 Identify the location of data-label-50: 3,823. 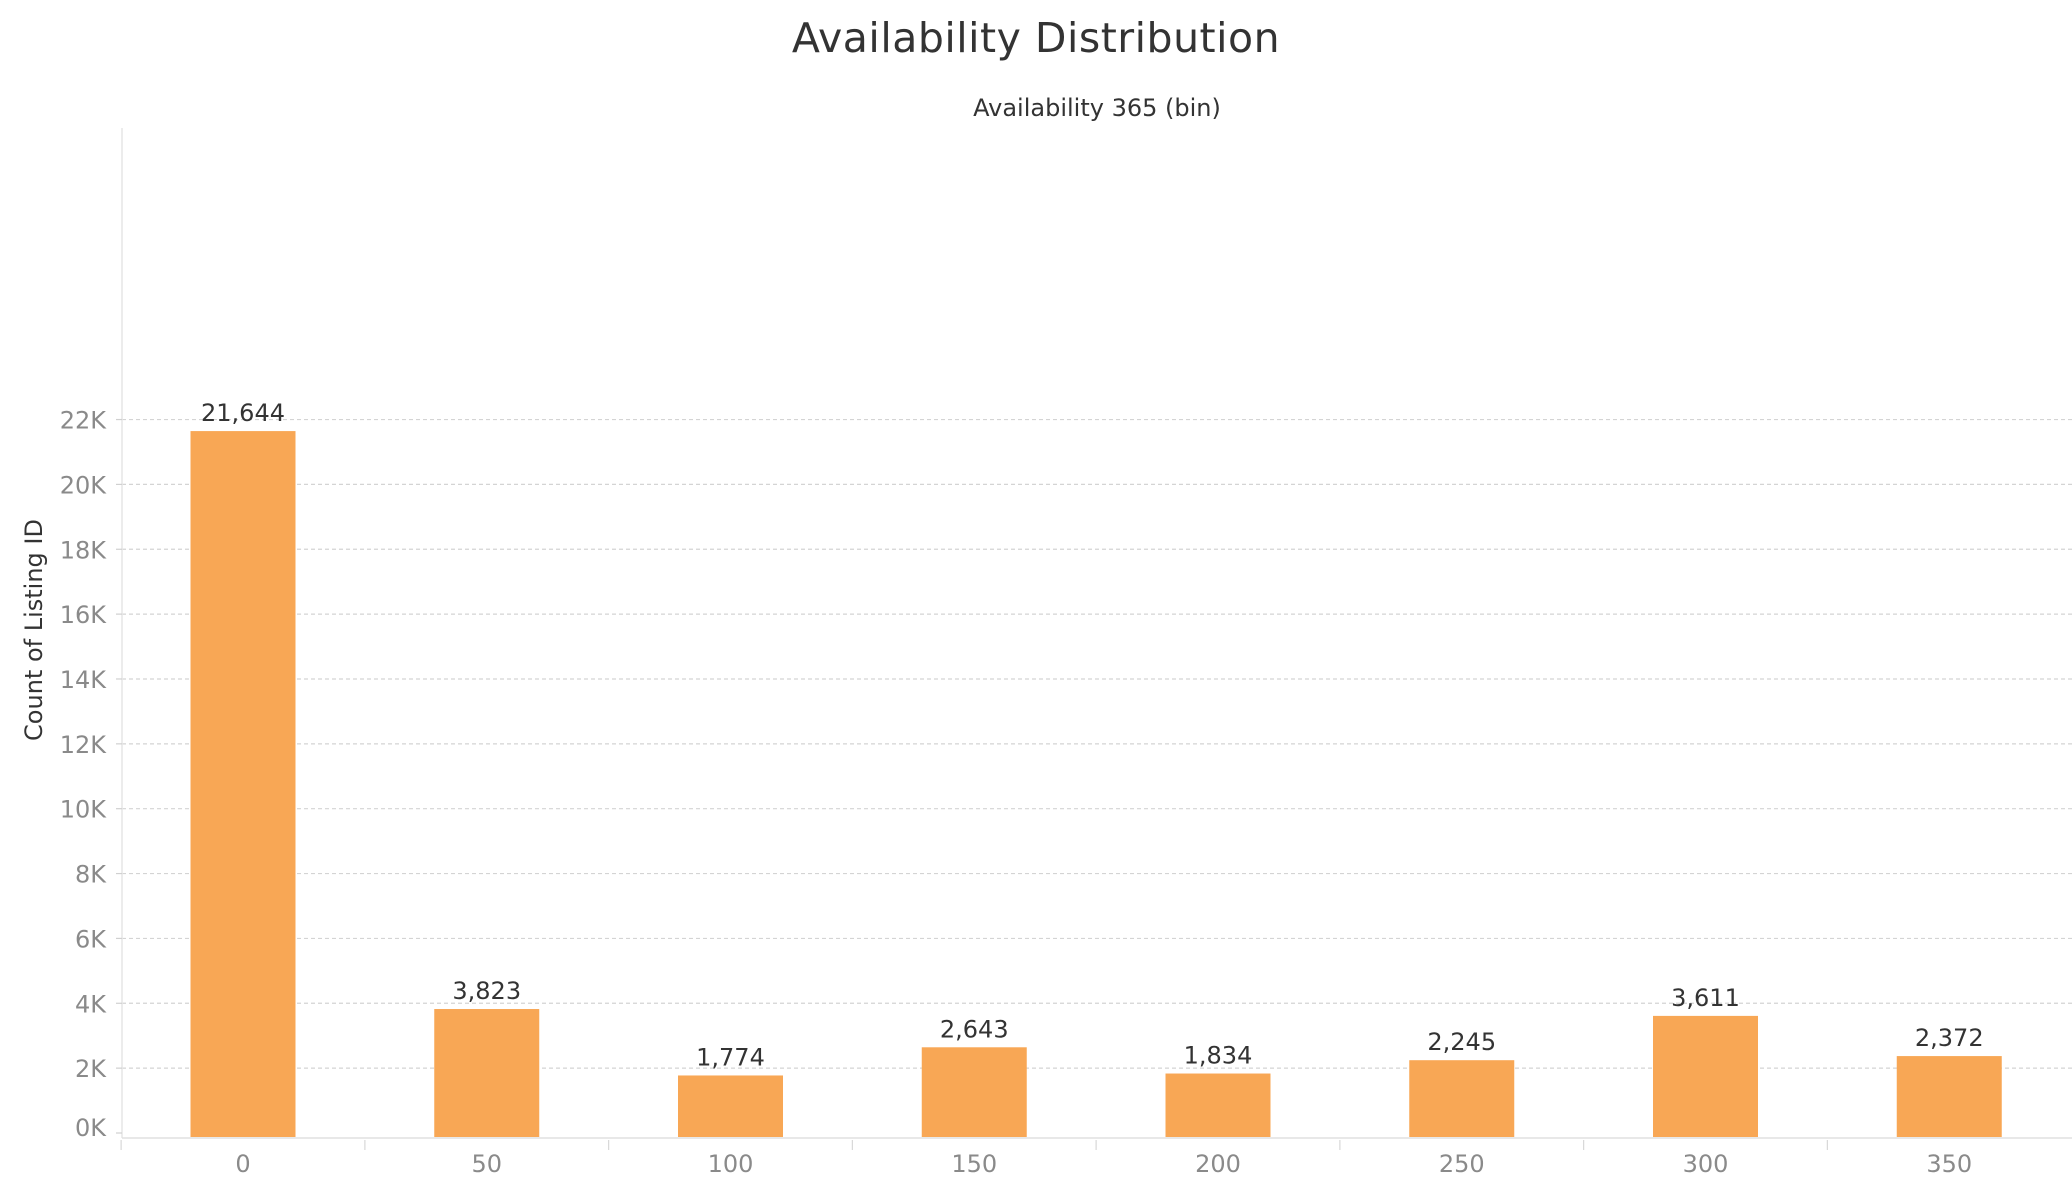
(486, 991).